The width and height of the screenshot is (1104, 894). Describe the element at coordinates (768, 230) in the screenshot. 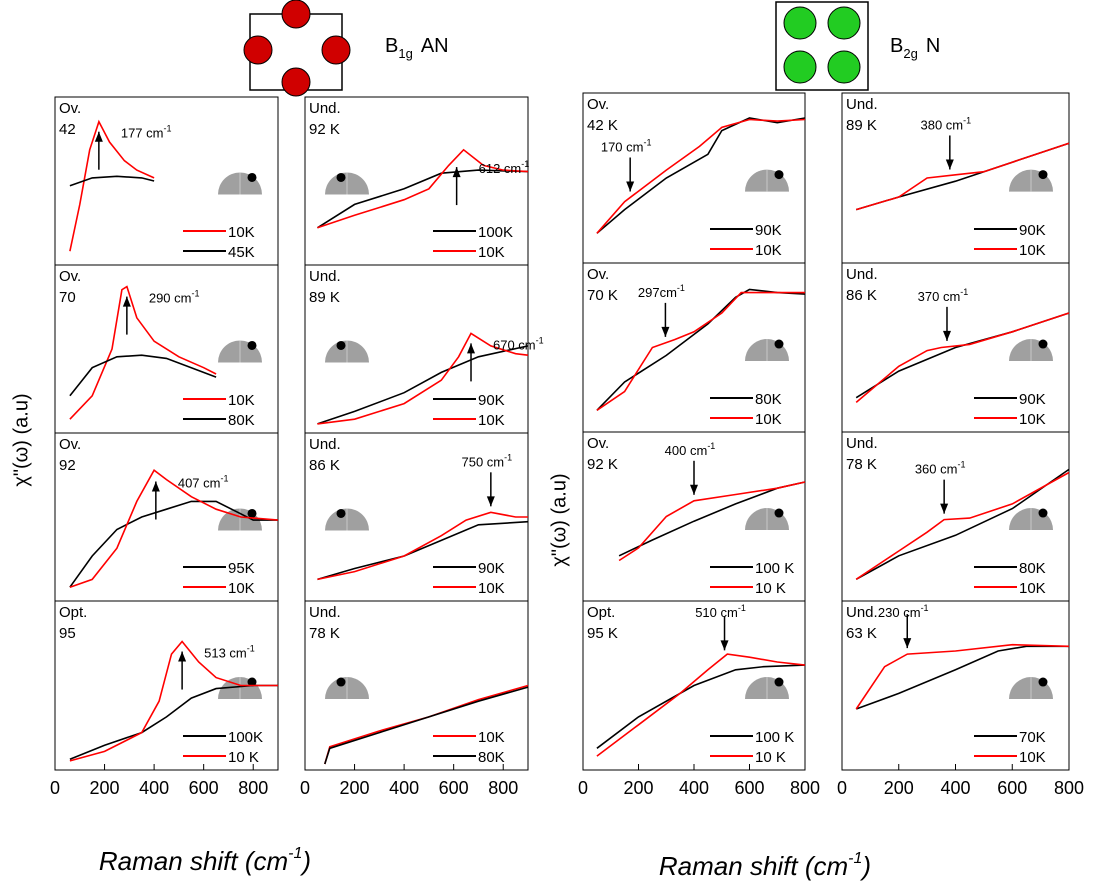

I see `legend-label: 90K` at that location.